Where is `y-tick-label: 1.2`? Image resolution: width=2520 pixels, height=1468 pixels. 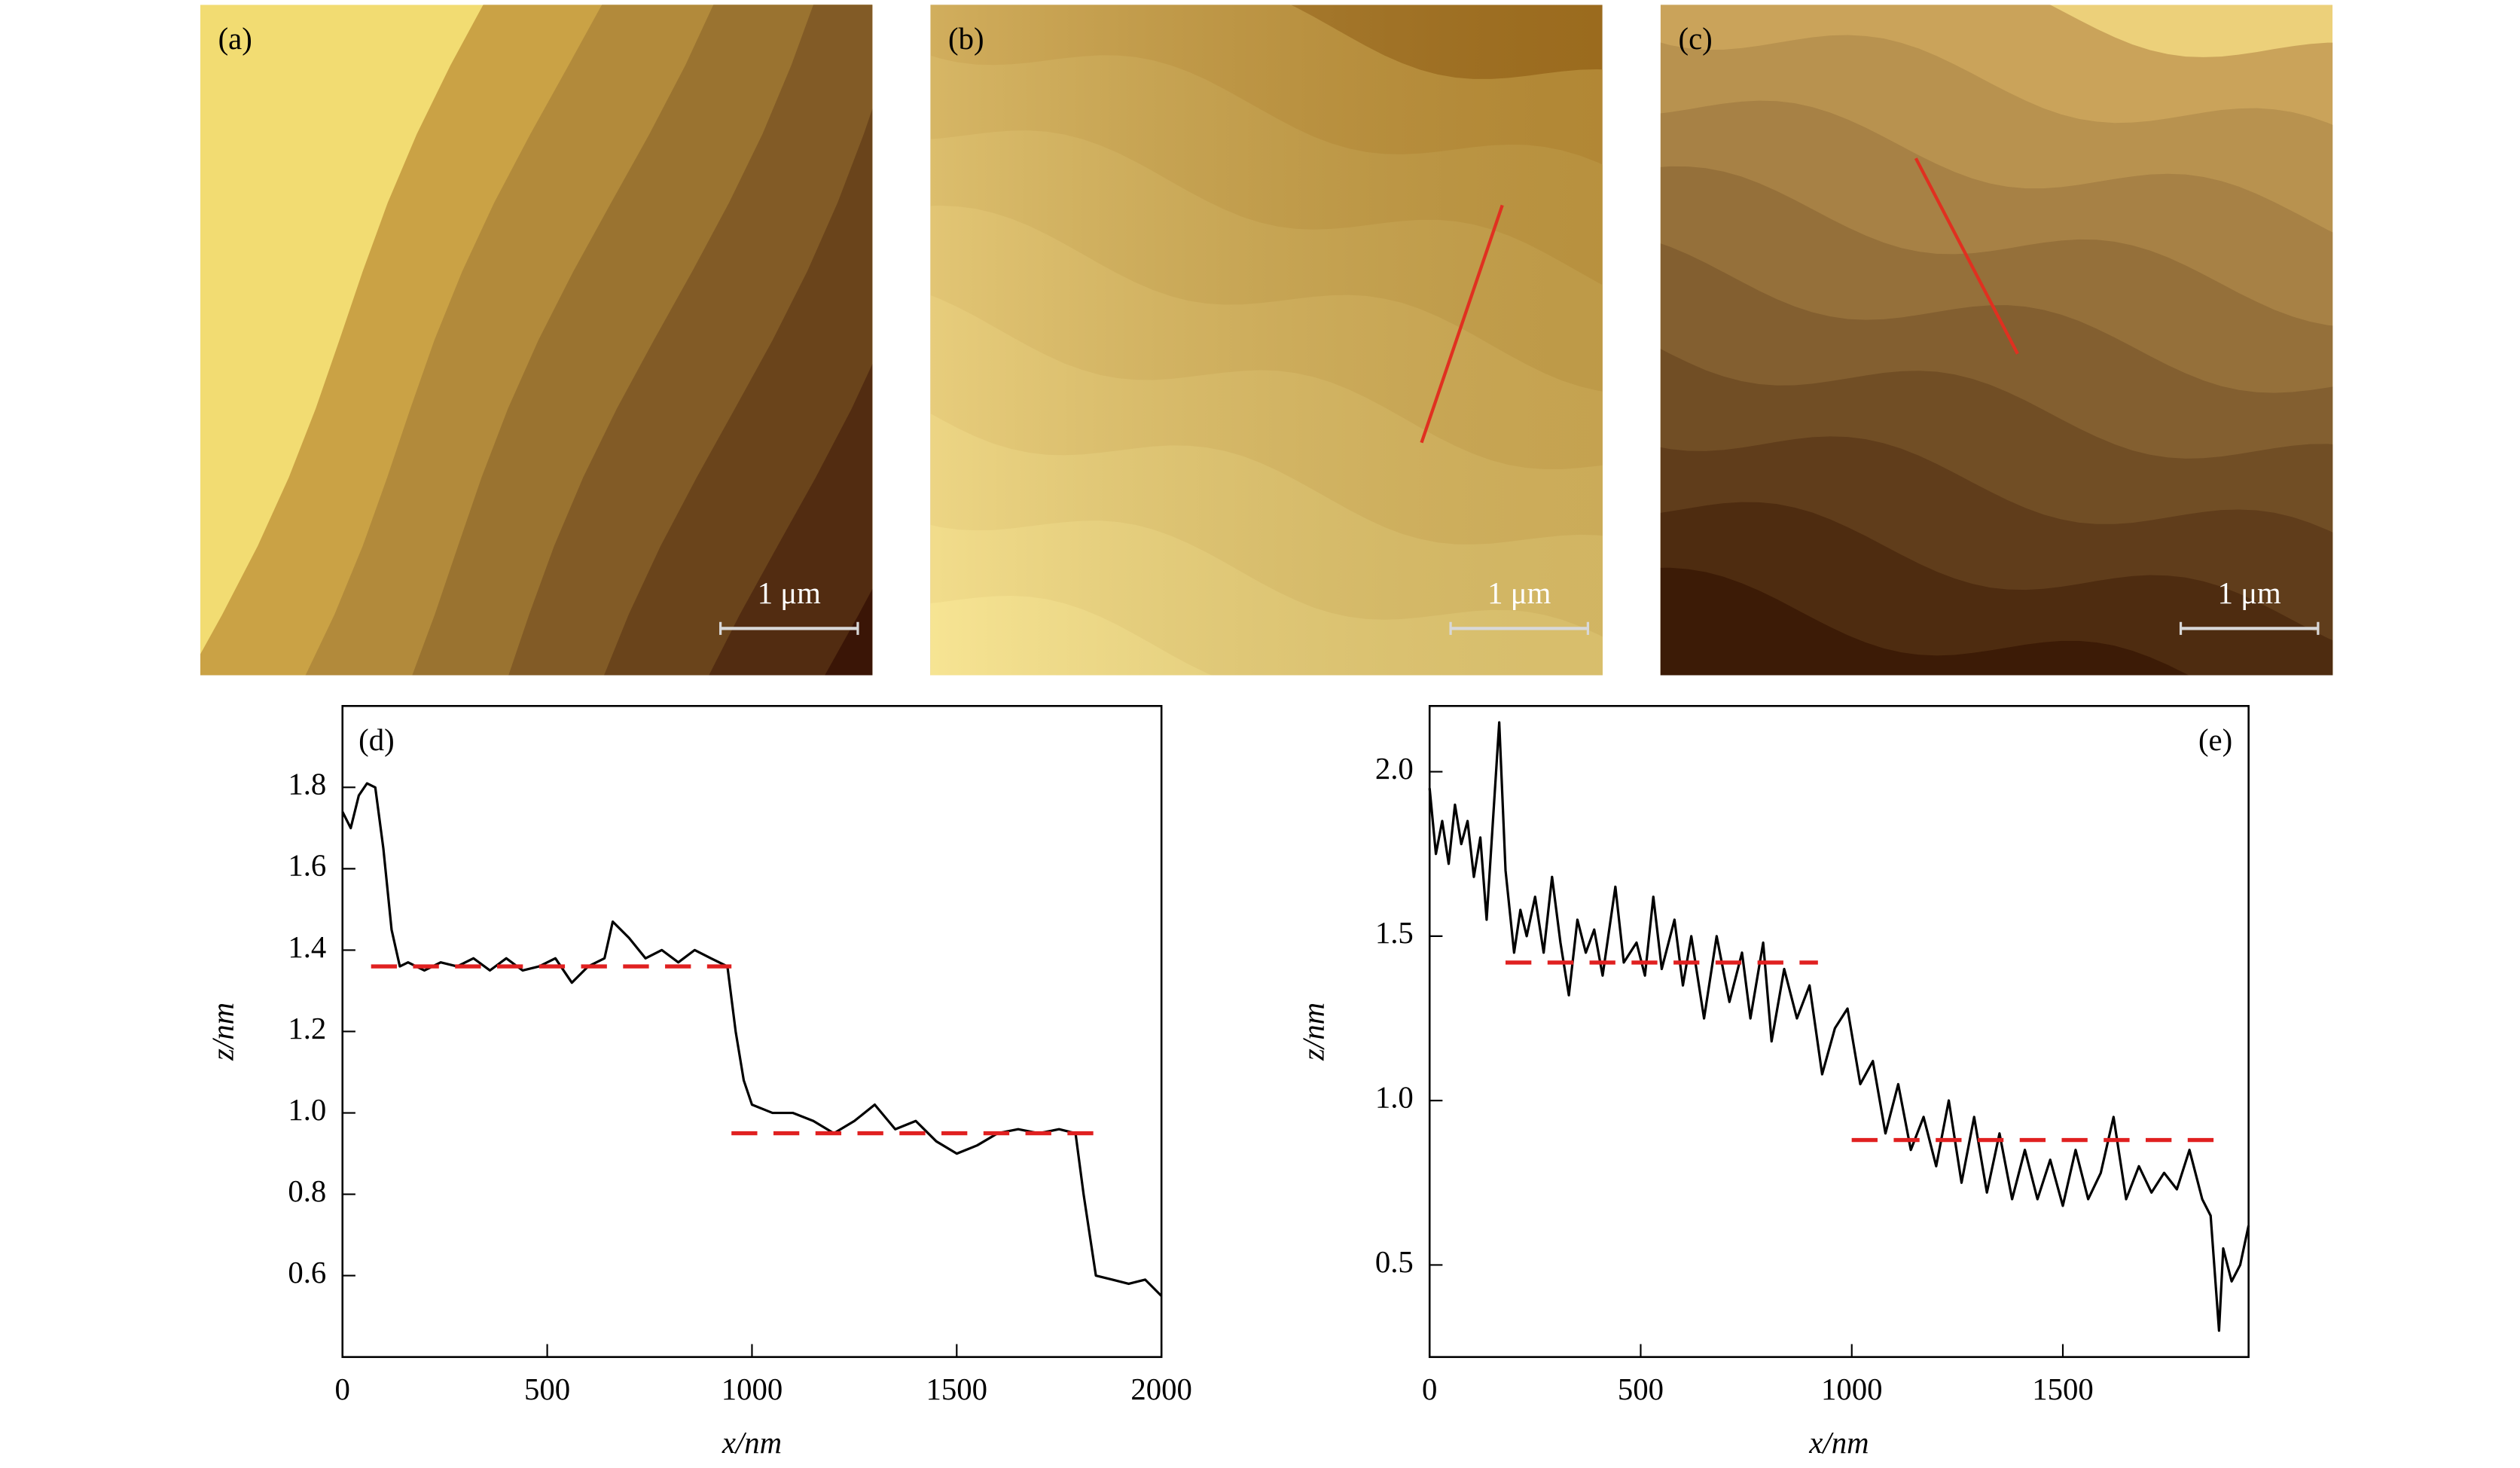
y-tick-label: 1.2 is located at coordinates (307, 1029).